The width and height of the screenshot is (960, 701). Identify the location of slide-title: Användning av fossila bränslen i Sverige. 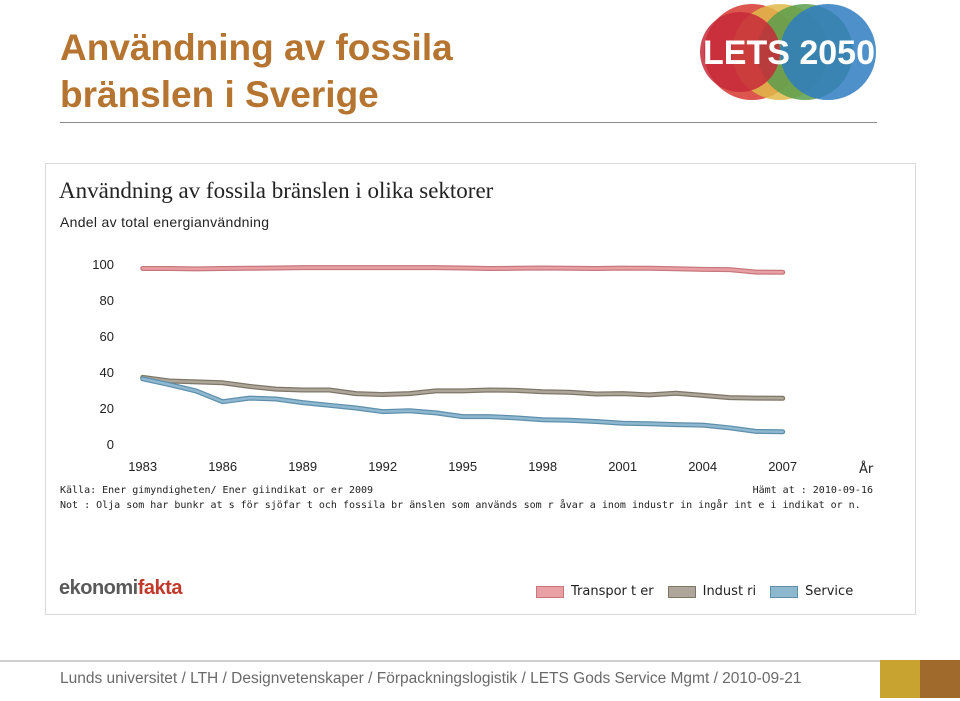
(256, 71).